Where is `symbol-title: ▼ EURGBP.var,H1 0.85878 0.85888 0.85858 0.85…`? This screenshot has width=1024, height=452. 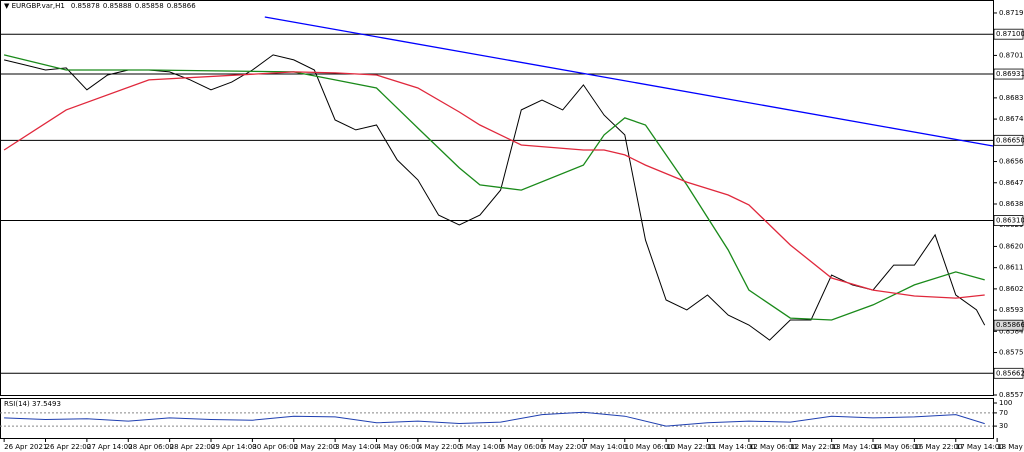 symbol-title: ▼ EURGBP.var,H1 0.85878 0.85888 0.85858 0.85… is located at coordinates (100, 6).